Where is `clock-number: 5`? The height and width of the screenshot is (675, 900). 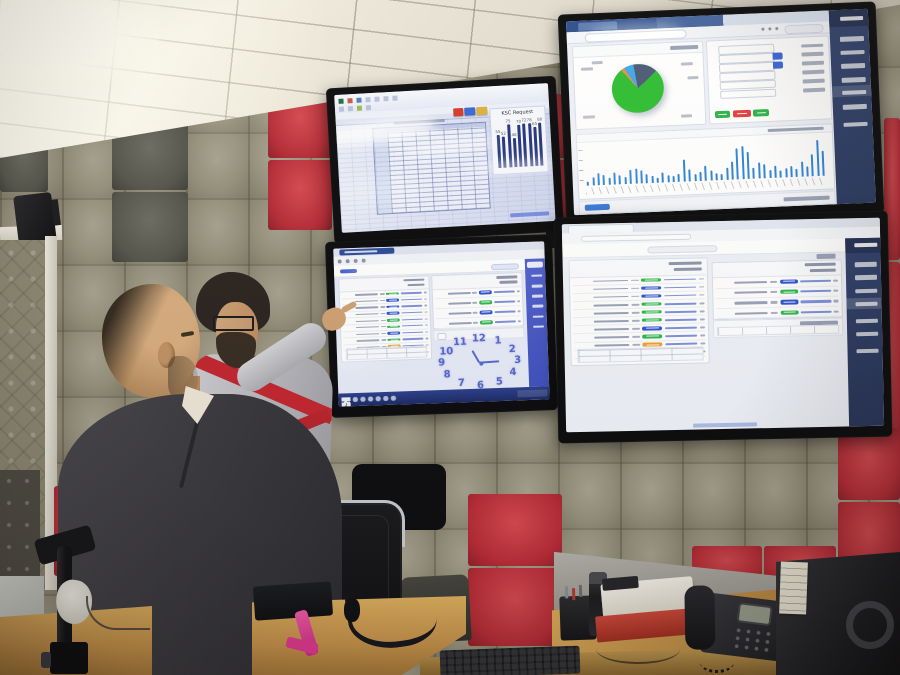
clock-number: 5 is located at coordinates (499, 382).